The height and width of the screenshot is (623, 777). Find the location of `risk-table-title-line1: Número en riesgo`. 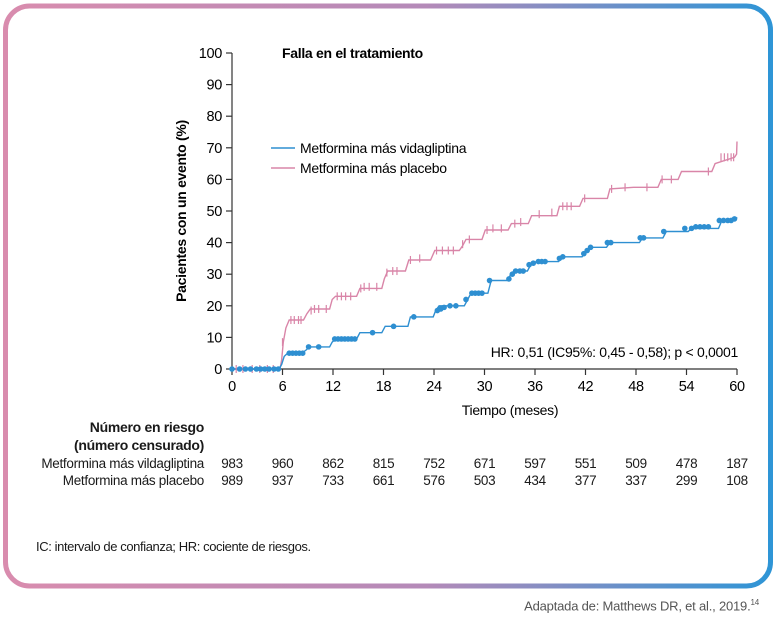

risk-table-title-line1: Número en riesgo is located at coordinates (147, 427).